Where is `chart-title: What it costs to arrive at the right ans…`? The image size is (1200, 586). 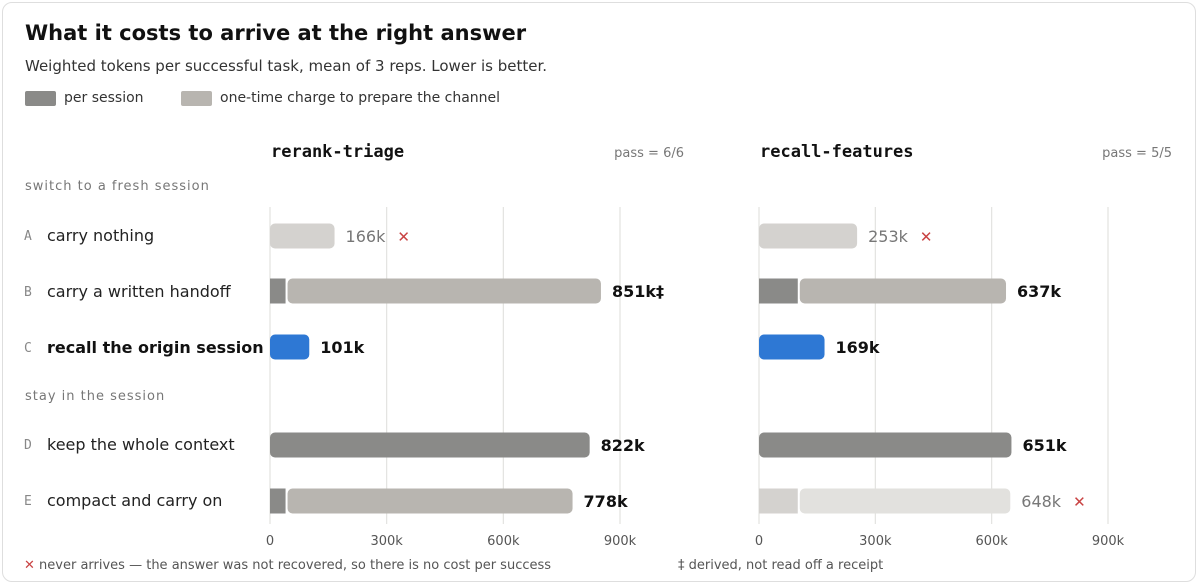
chart-title: What it costs to arrive at the right ans… is located at coordinates (276, 33).